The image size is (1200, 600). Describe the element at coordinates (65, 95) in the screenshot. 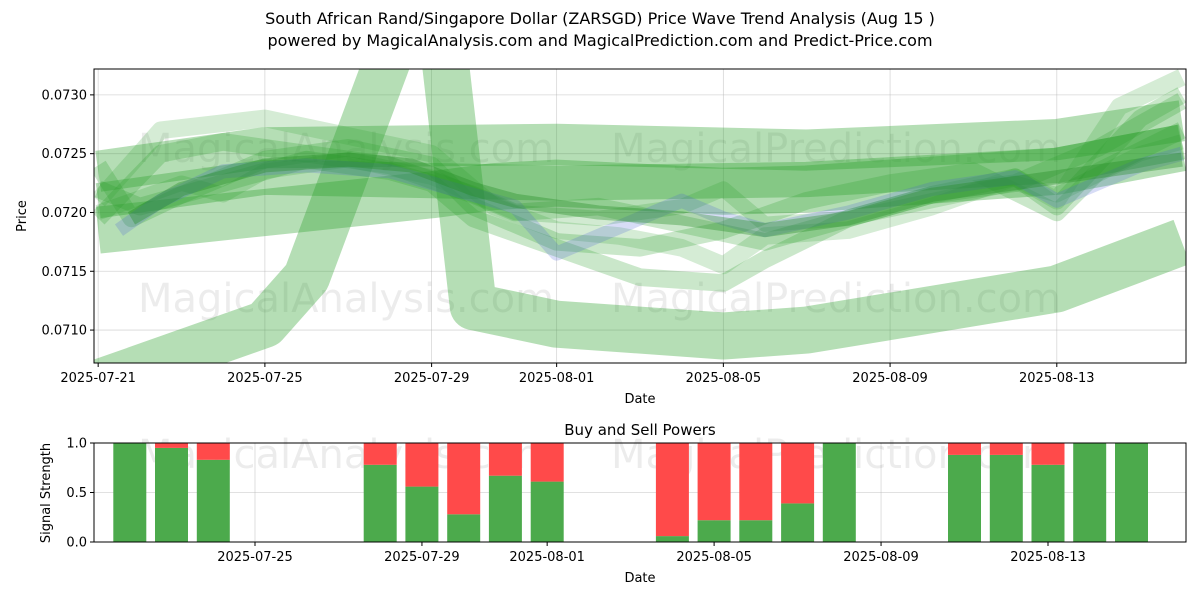

I see `price-y-tick-label: 0.0730` at that location.